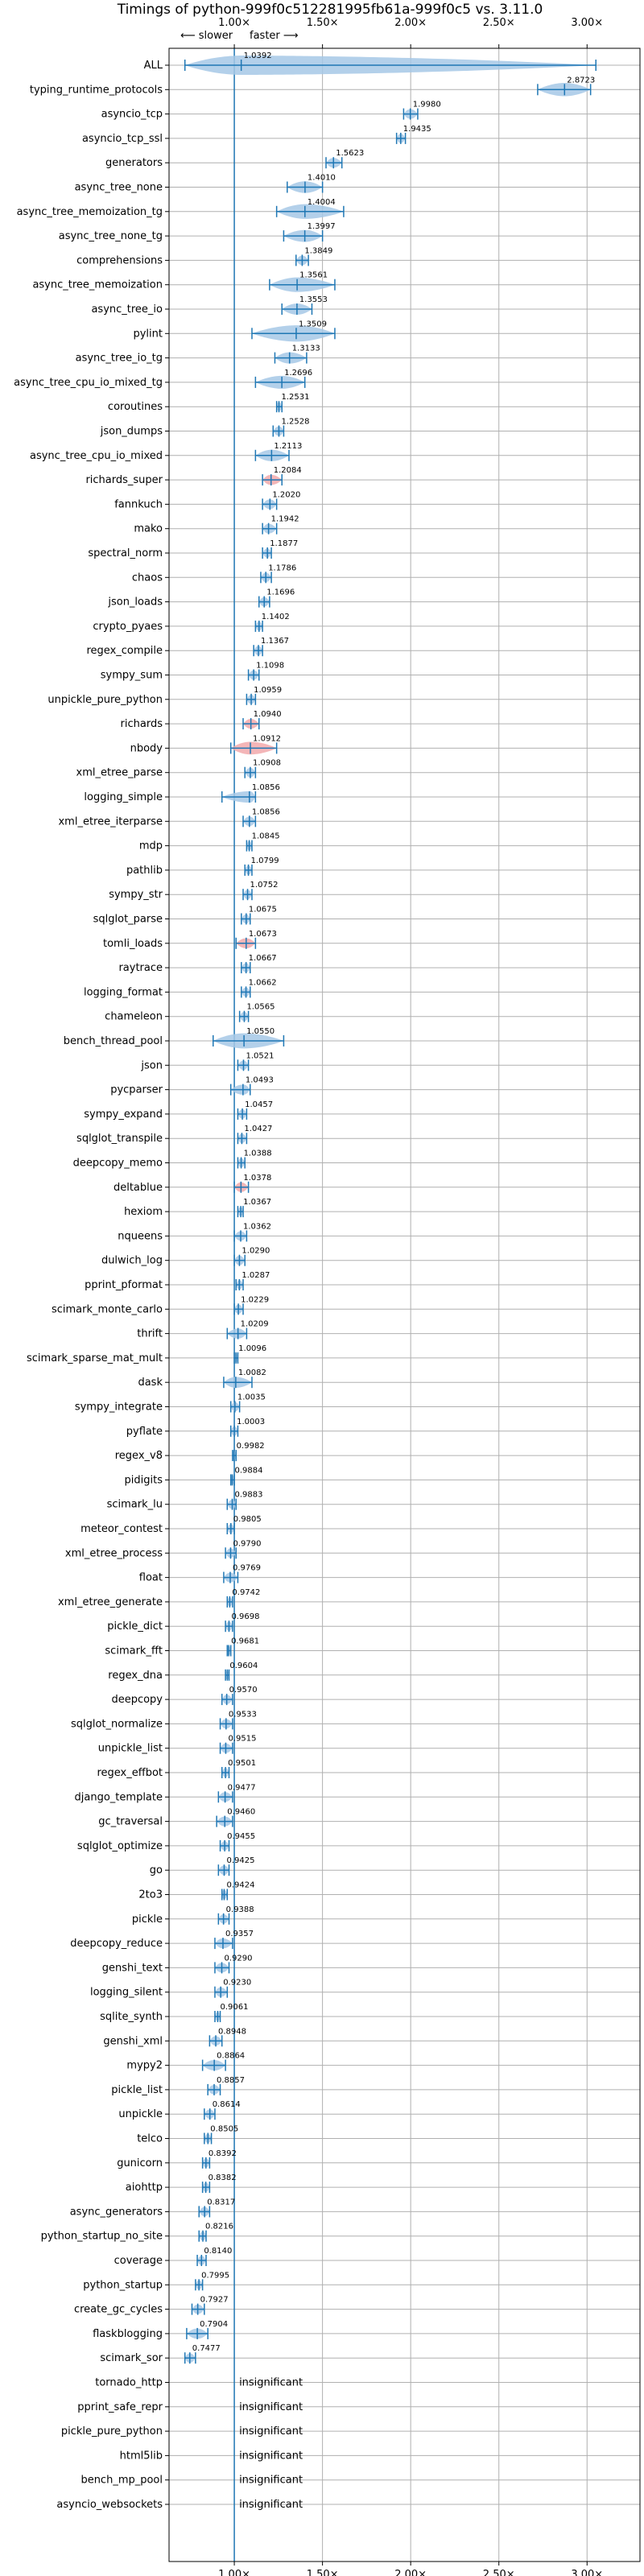 This screenshot has width=644, height=2576. I want to click on benchmark-label: async_tree_memoization, so click(97, 285).